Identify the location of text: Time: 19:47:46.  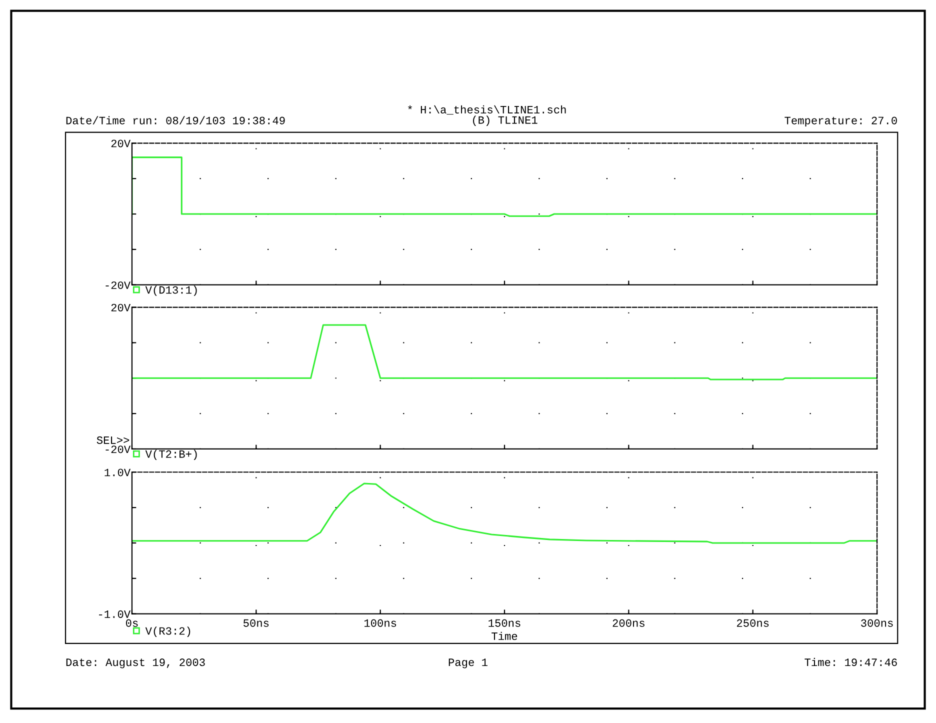
(850, 662).